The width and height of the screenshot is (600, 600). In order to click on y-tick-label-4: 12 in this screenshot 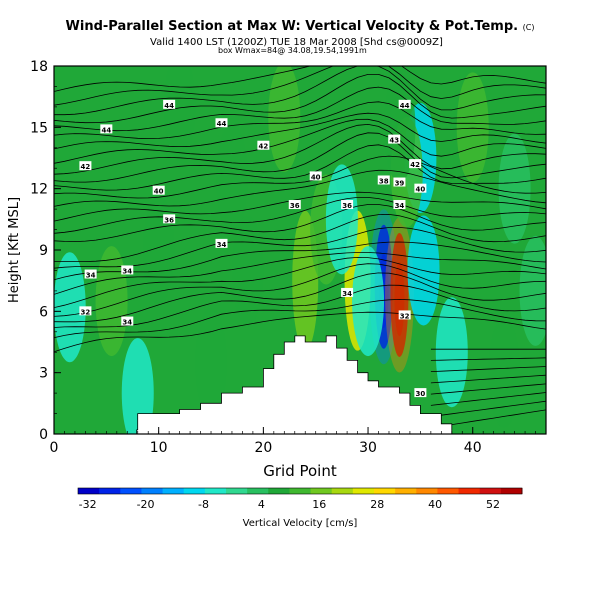, I will do `click(39, 190)`.